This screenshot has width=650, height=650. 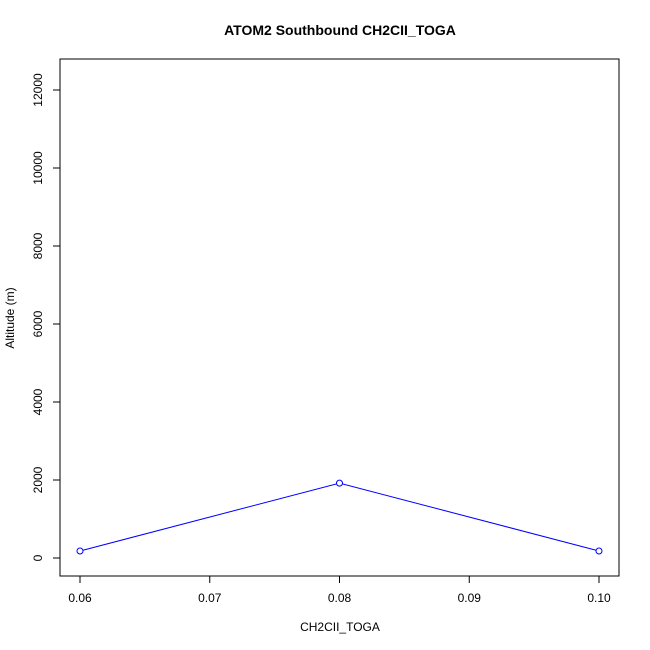 What do you see at coordinates (38, 401) in the screenshot?
I see `y-tick-label: 4000` at bounding box center [38, 401].